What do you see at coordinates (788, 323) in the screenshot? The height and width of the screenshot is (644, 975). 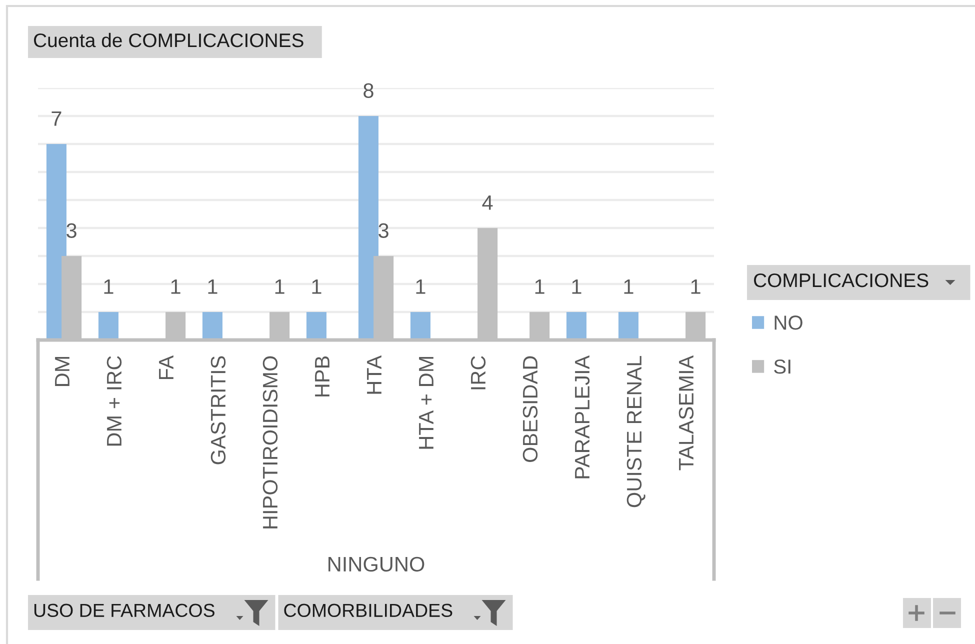 I see `legend-label: NO` at bounding box center [788, 323].